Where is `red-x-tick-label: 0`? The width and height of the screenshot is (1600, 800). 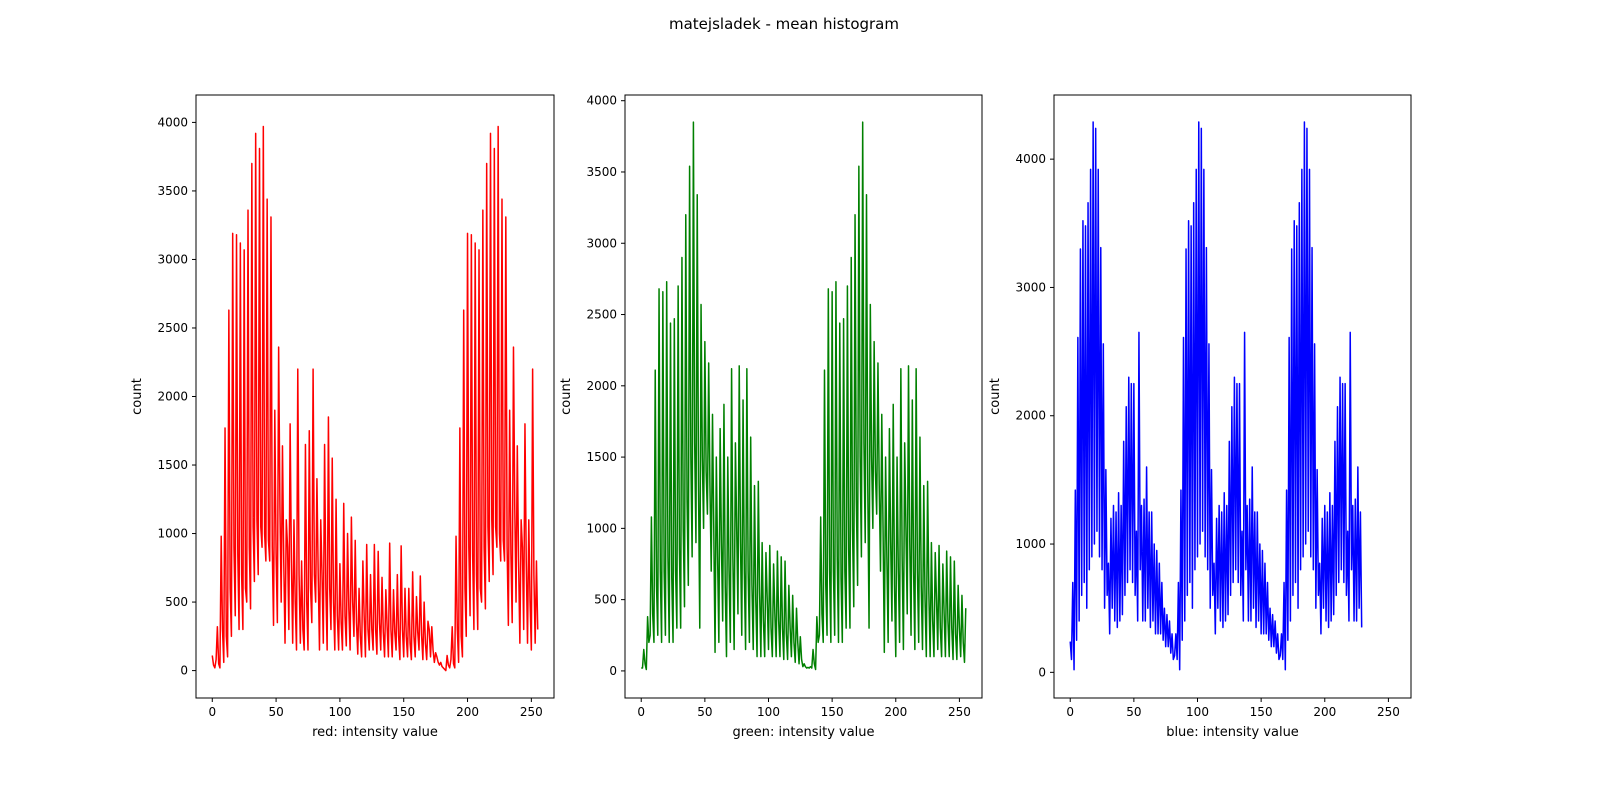 red-x-tick-label: 0 is located at coordinates (212, 712).